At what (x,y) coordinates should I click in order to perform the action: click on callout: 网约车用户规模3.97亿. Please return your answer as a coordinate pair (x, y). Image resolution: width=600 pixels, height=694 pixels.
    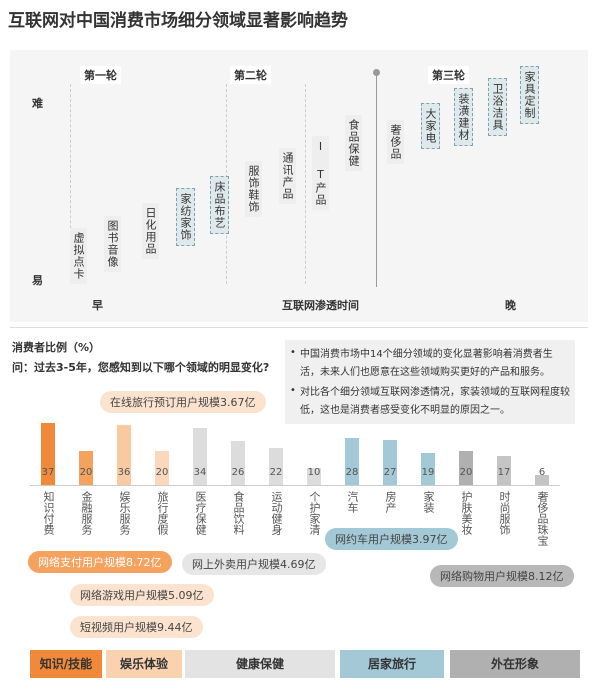
    Looking at the image, I should click on (391, 539).